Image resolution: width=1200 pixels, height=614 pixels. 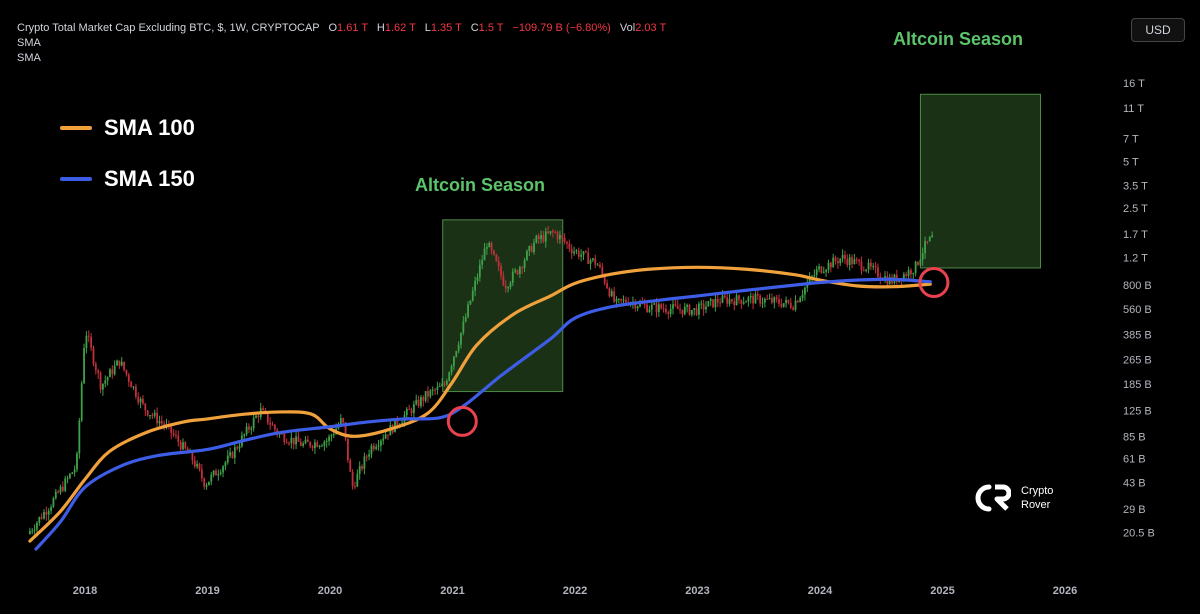 I want to click on x-tick-label: 2022, so click(x=575, y=591).